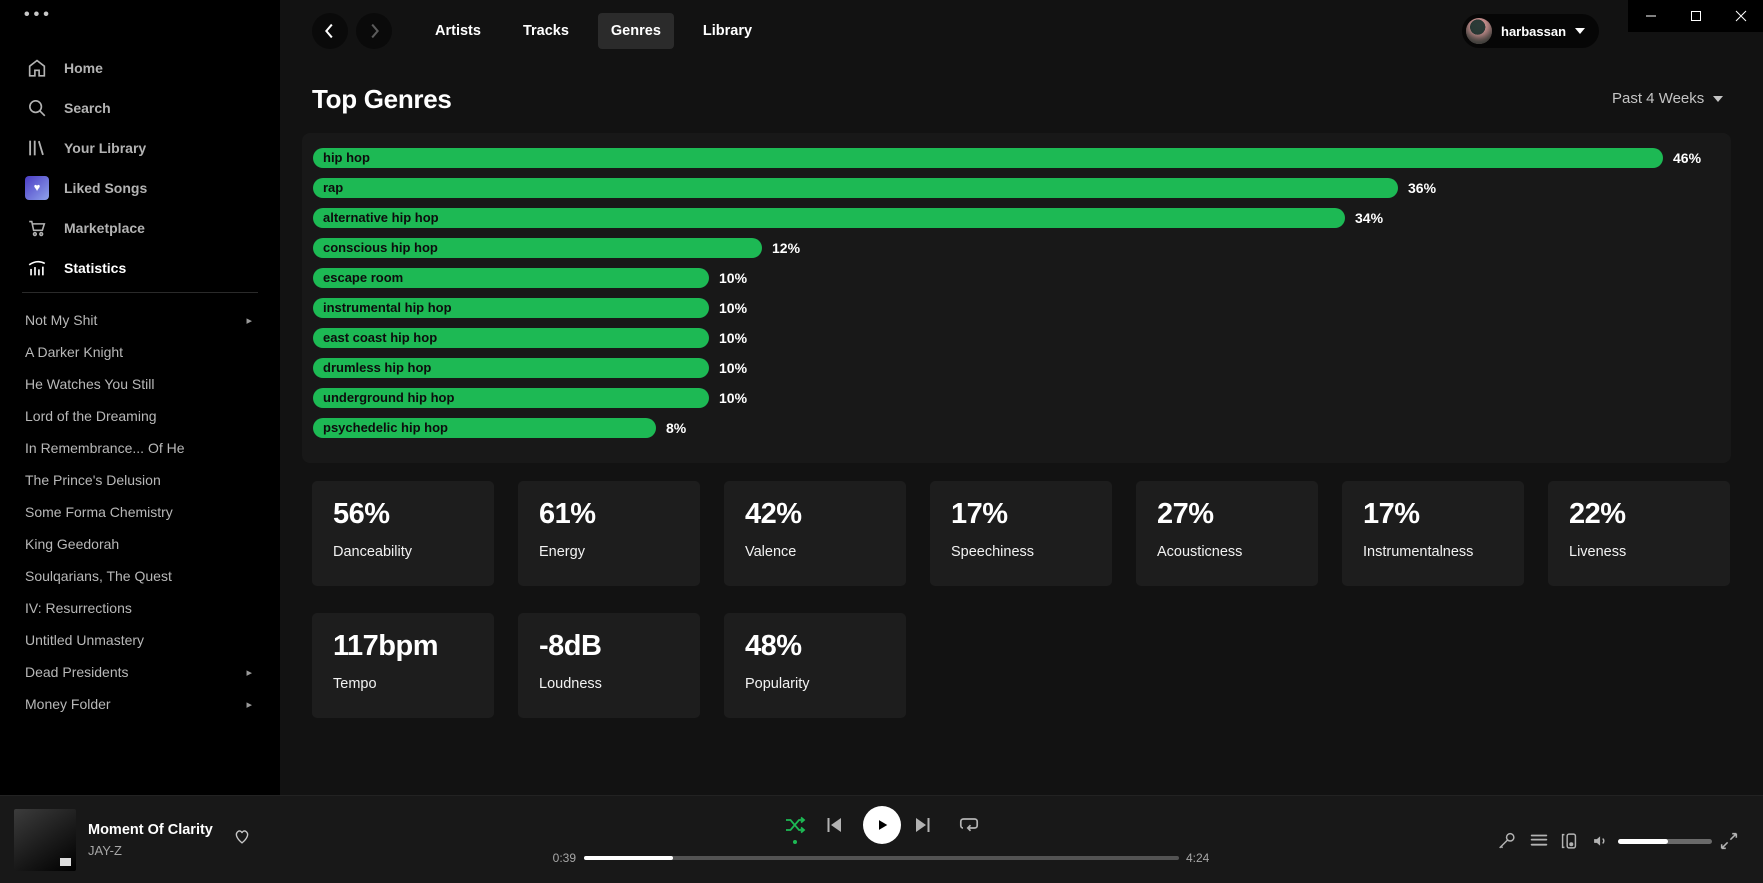 The width and height of the screenshot is (1763, 883). I want to click on queue-button, so click(1539, 841).